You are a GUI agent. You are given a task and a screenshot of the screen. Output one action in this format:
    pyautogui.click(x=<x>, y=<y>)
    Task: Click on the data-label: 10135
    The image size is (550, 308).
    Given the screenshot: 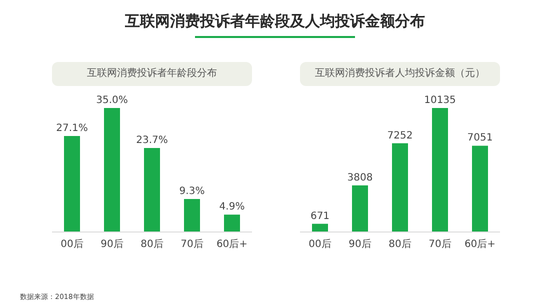 What is the action you would take?
    pyautogui.click(x=440, y=100)
    